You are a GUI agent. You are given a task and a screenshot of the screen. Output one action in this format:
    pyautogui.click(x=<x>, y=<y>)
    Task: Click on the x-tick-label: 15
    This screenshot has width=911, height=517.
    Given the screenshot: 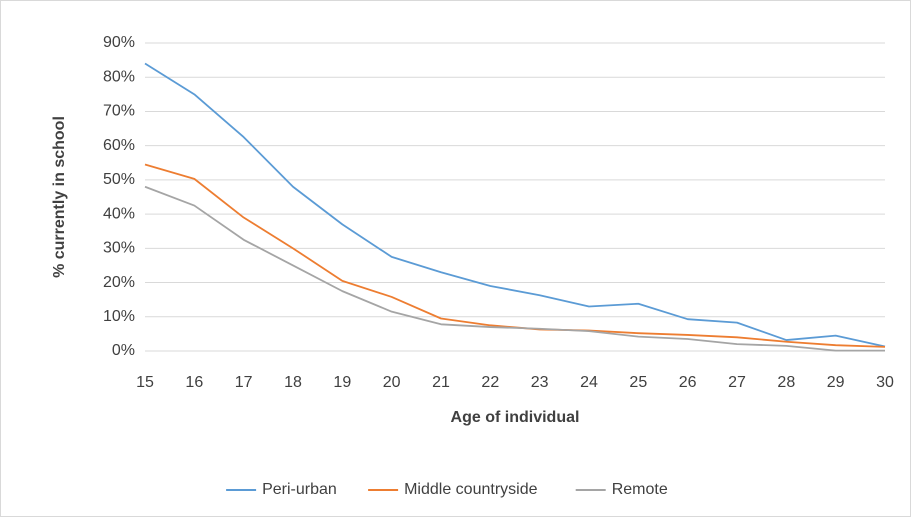 What is the action you would take?
    pyautogui.click(x=145, y=382)
    